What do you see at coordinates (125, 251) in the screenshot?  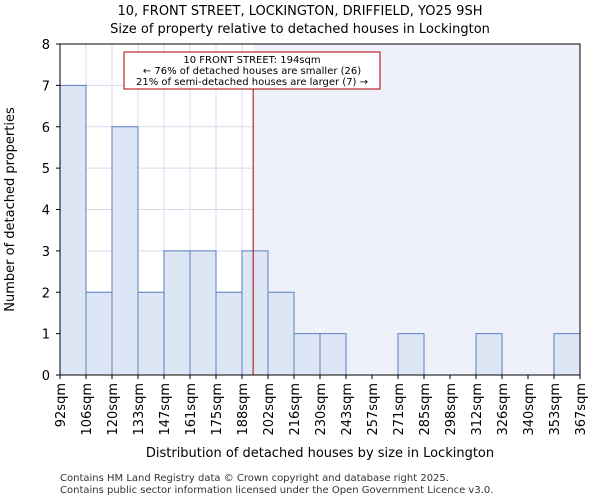 I see `bar-120sqm` at bounding box center [125, 251].